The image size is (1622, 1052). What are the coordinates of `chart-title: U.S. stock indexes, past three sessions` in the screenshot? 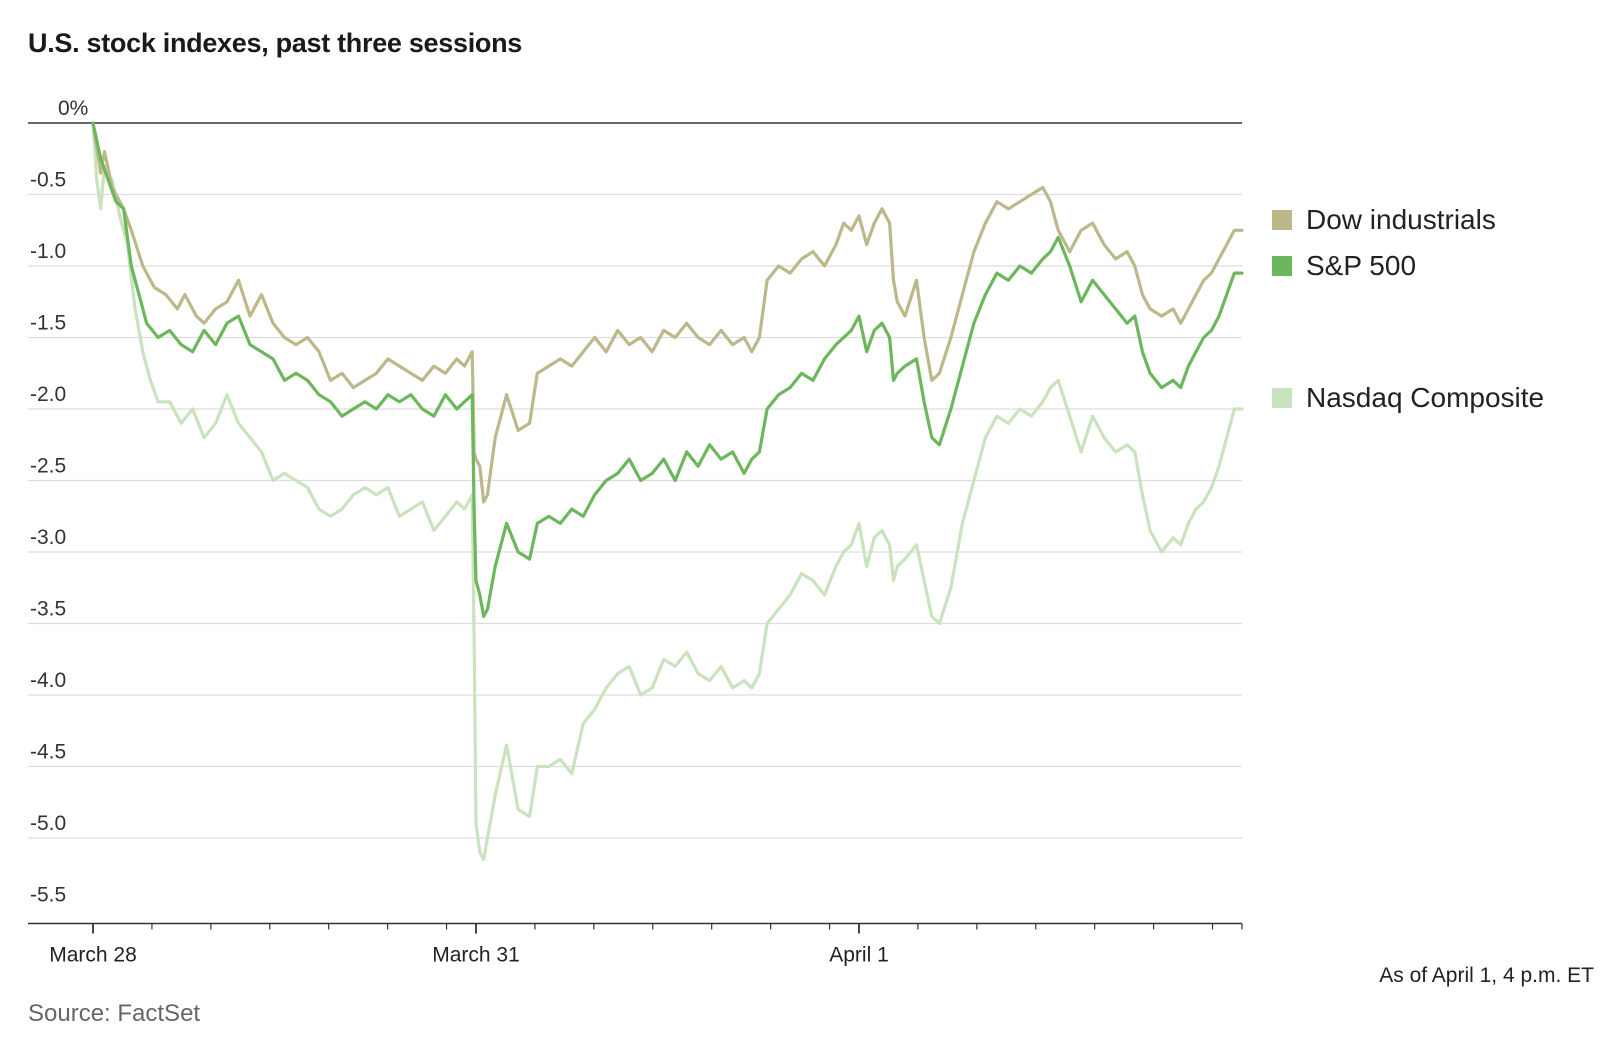 It's located at (275, 43).